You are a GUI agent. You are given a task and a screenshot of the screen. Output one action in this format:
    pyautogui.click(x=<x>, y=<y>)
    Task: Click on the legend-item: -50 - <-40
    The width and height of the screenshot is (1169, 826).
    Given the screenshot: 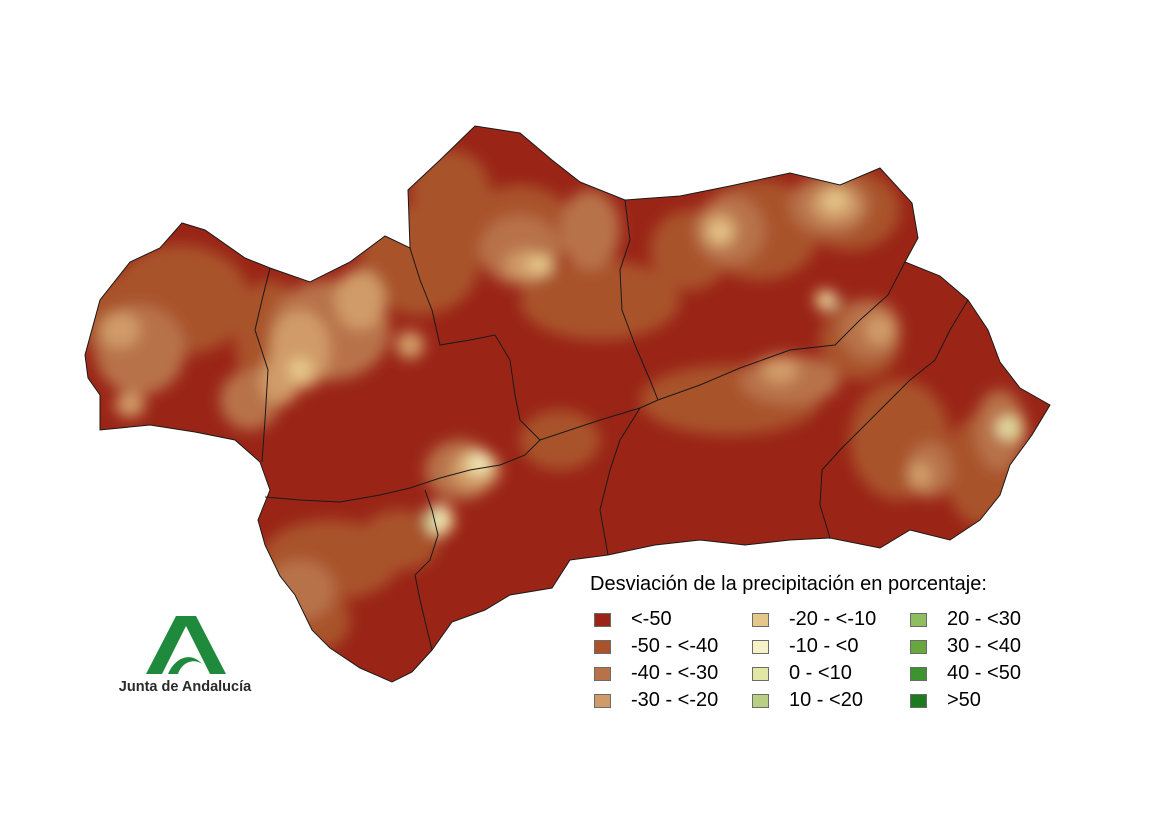 What is the action you would take?
    pyautogui.click(x=669, y=646)
    